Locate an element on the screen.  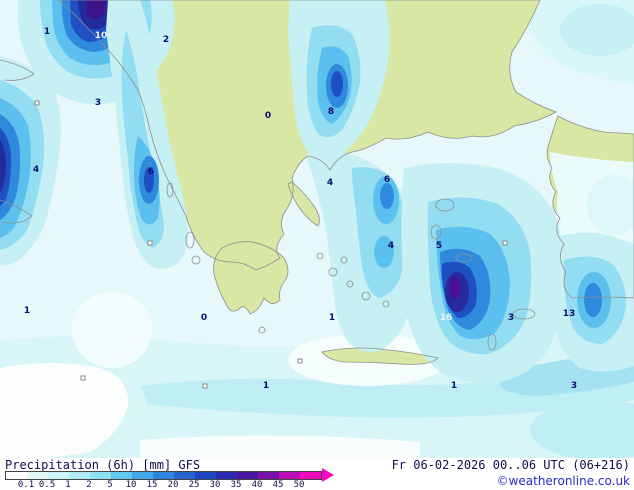
legend-tick-label: 0.5 is located at coordinates (47, 485).